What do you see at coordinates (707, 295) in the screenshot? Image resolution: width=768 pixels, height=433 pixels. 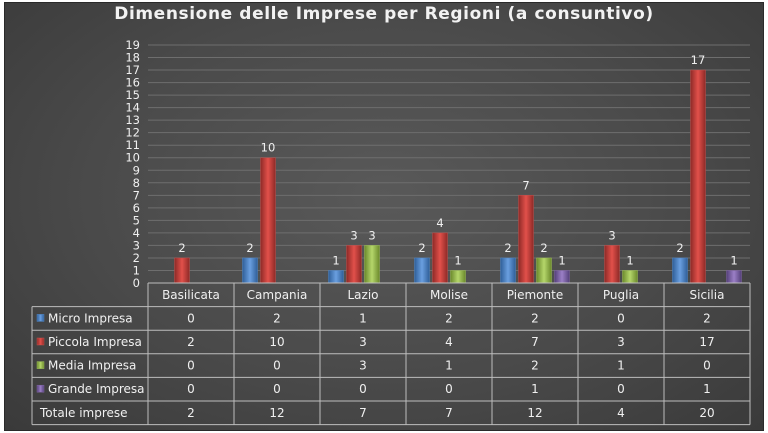 I see `table-category-label: Sicilia` at bounding box center [707, 295].